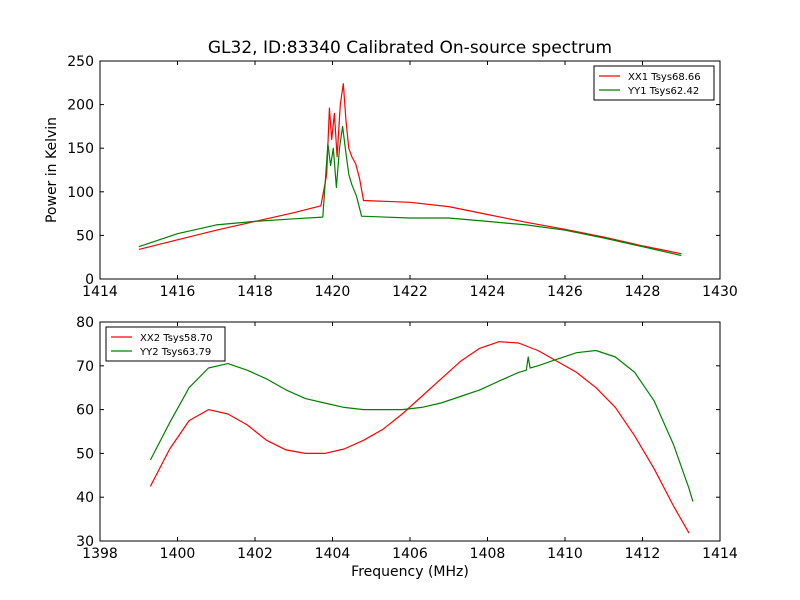  I want to click on x-tick-label: 1404, so click(333, 554).